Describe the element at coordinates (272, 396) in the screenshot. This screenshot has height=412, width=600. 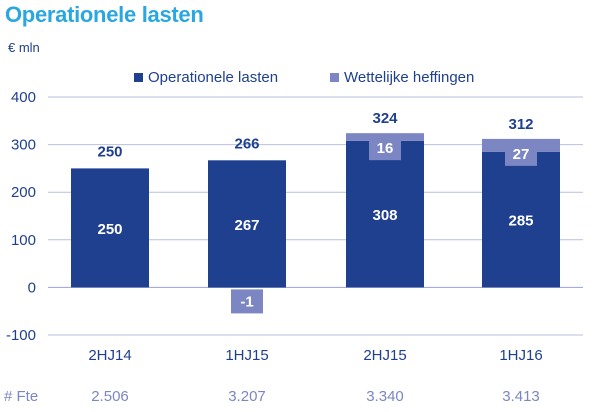
I see `fte-row: # Fte 2.506 3.207 3.340 3.413` at that location.